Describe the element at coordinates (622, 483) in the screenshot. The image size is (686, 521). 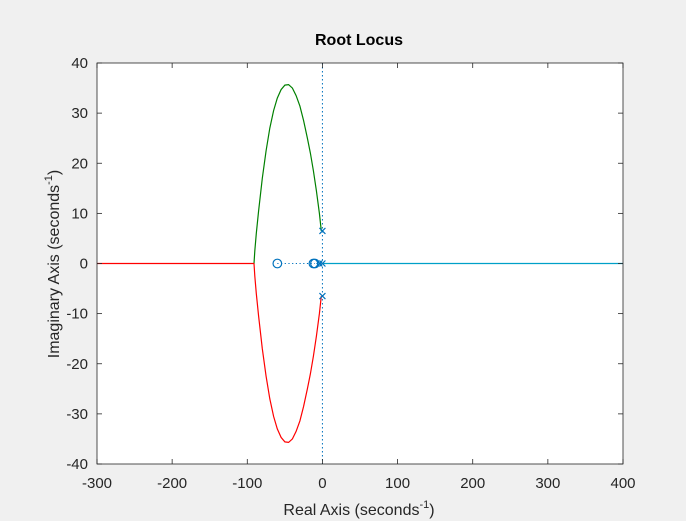
I see `x-tick-label: 400` at that location.